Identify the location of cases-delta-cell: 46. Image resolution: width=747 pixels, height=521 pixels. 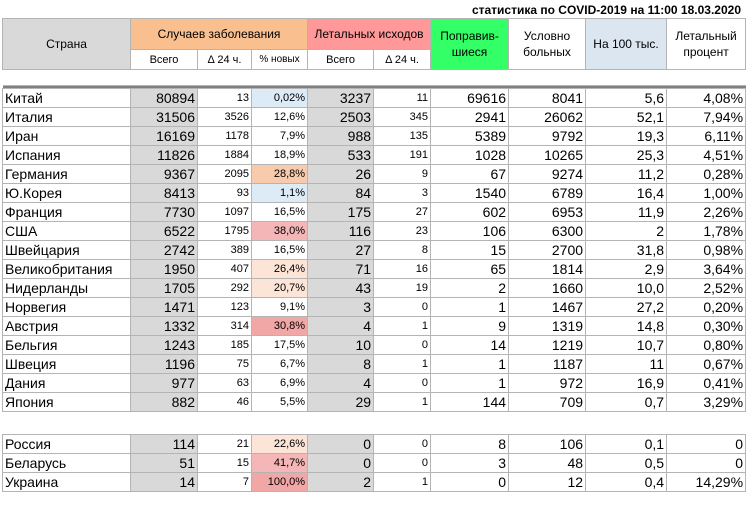
(224, 402).